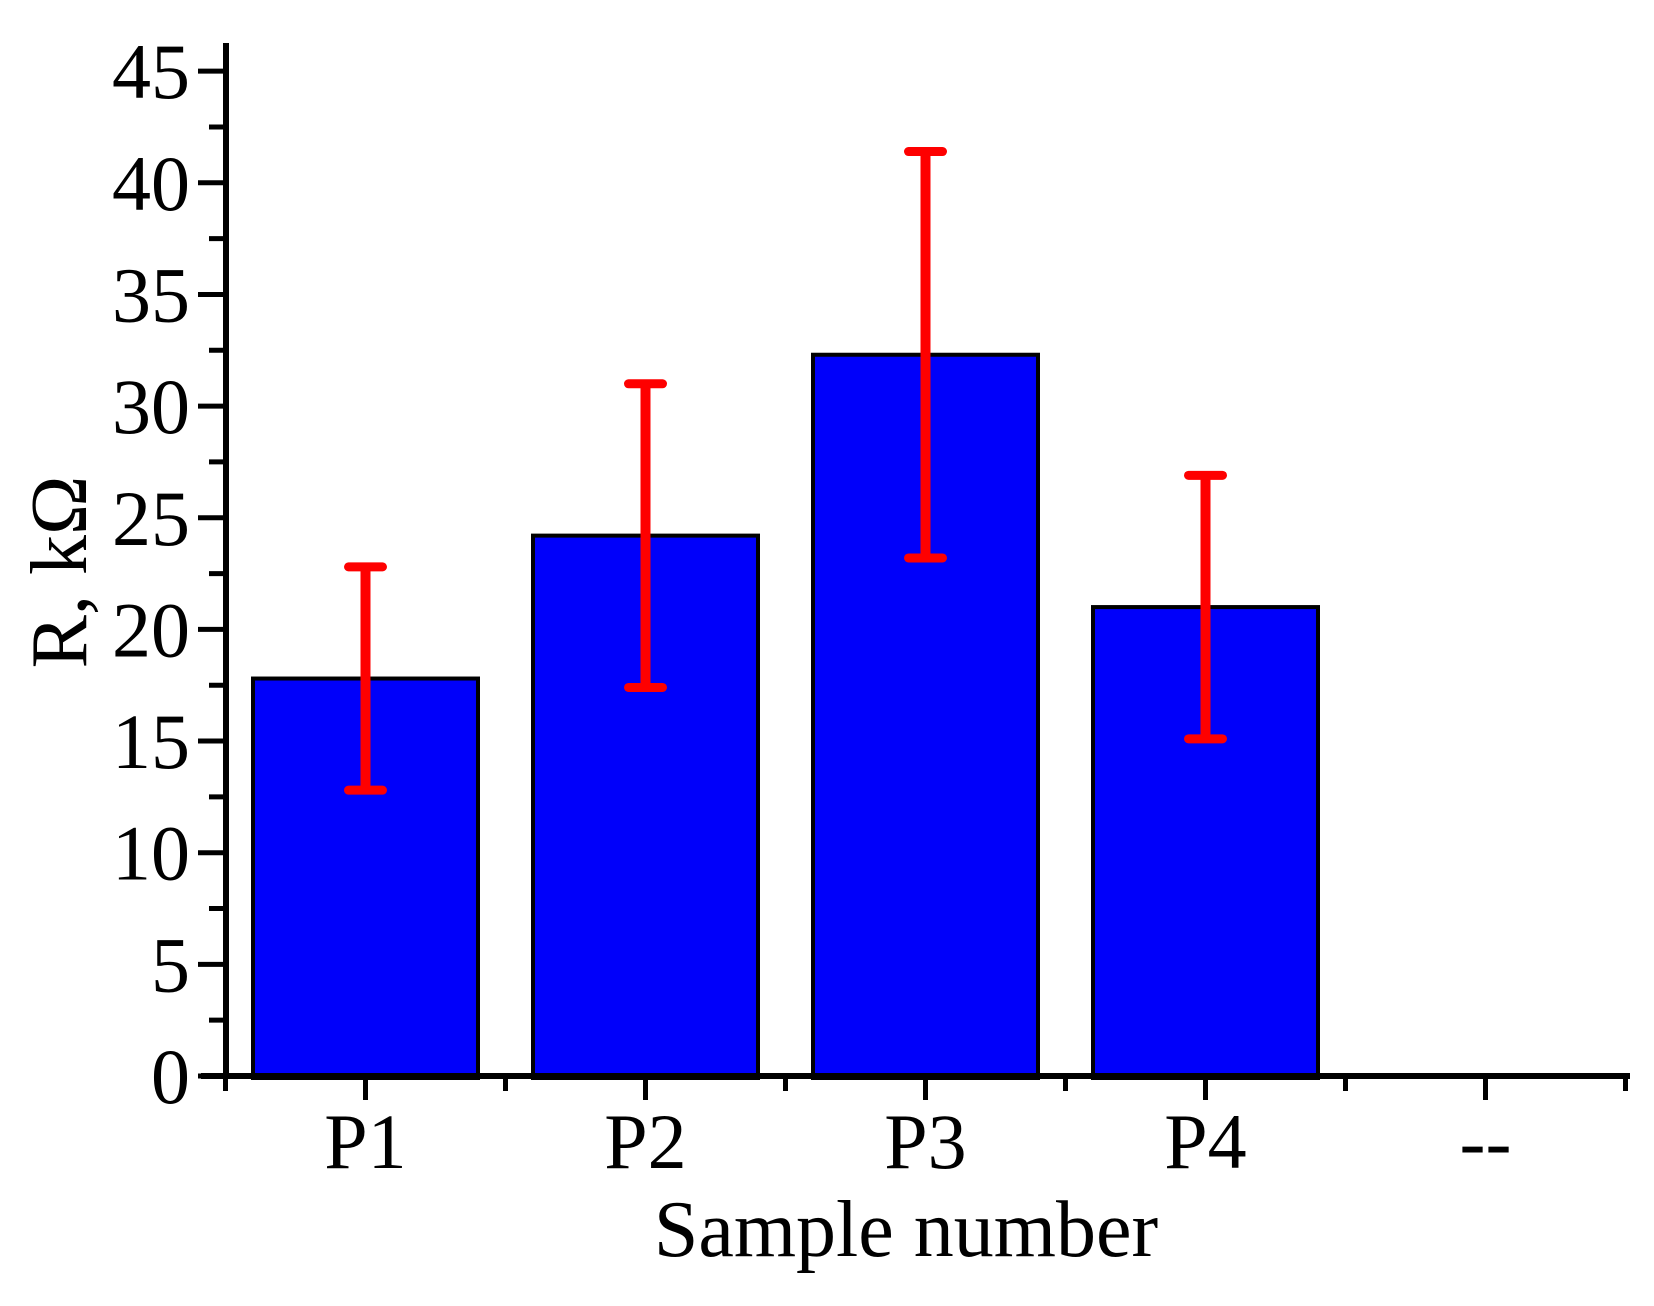 This screenshot has height=1306, width=1654. Describe the element at coordinates (170, 1076) in the screenshot. I see `y-tick-label-0: 0` at that location.